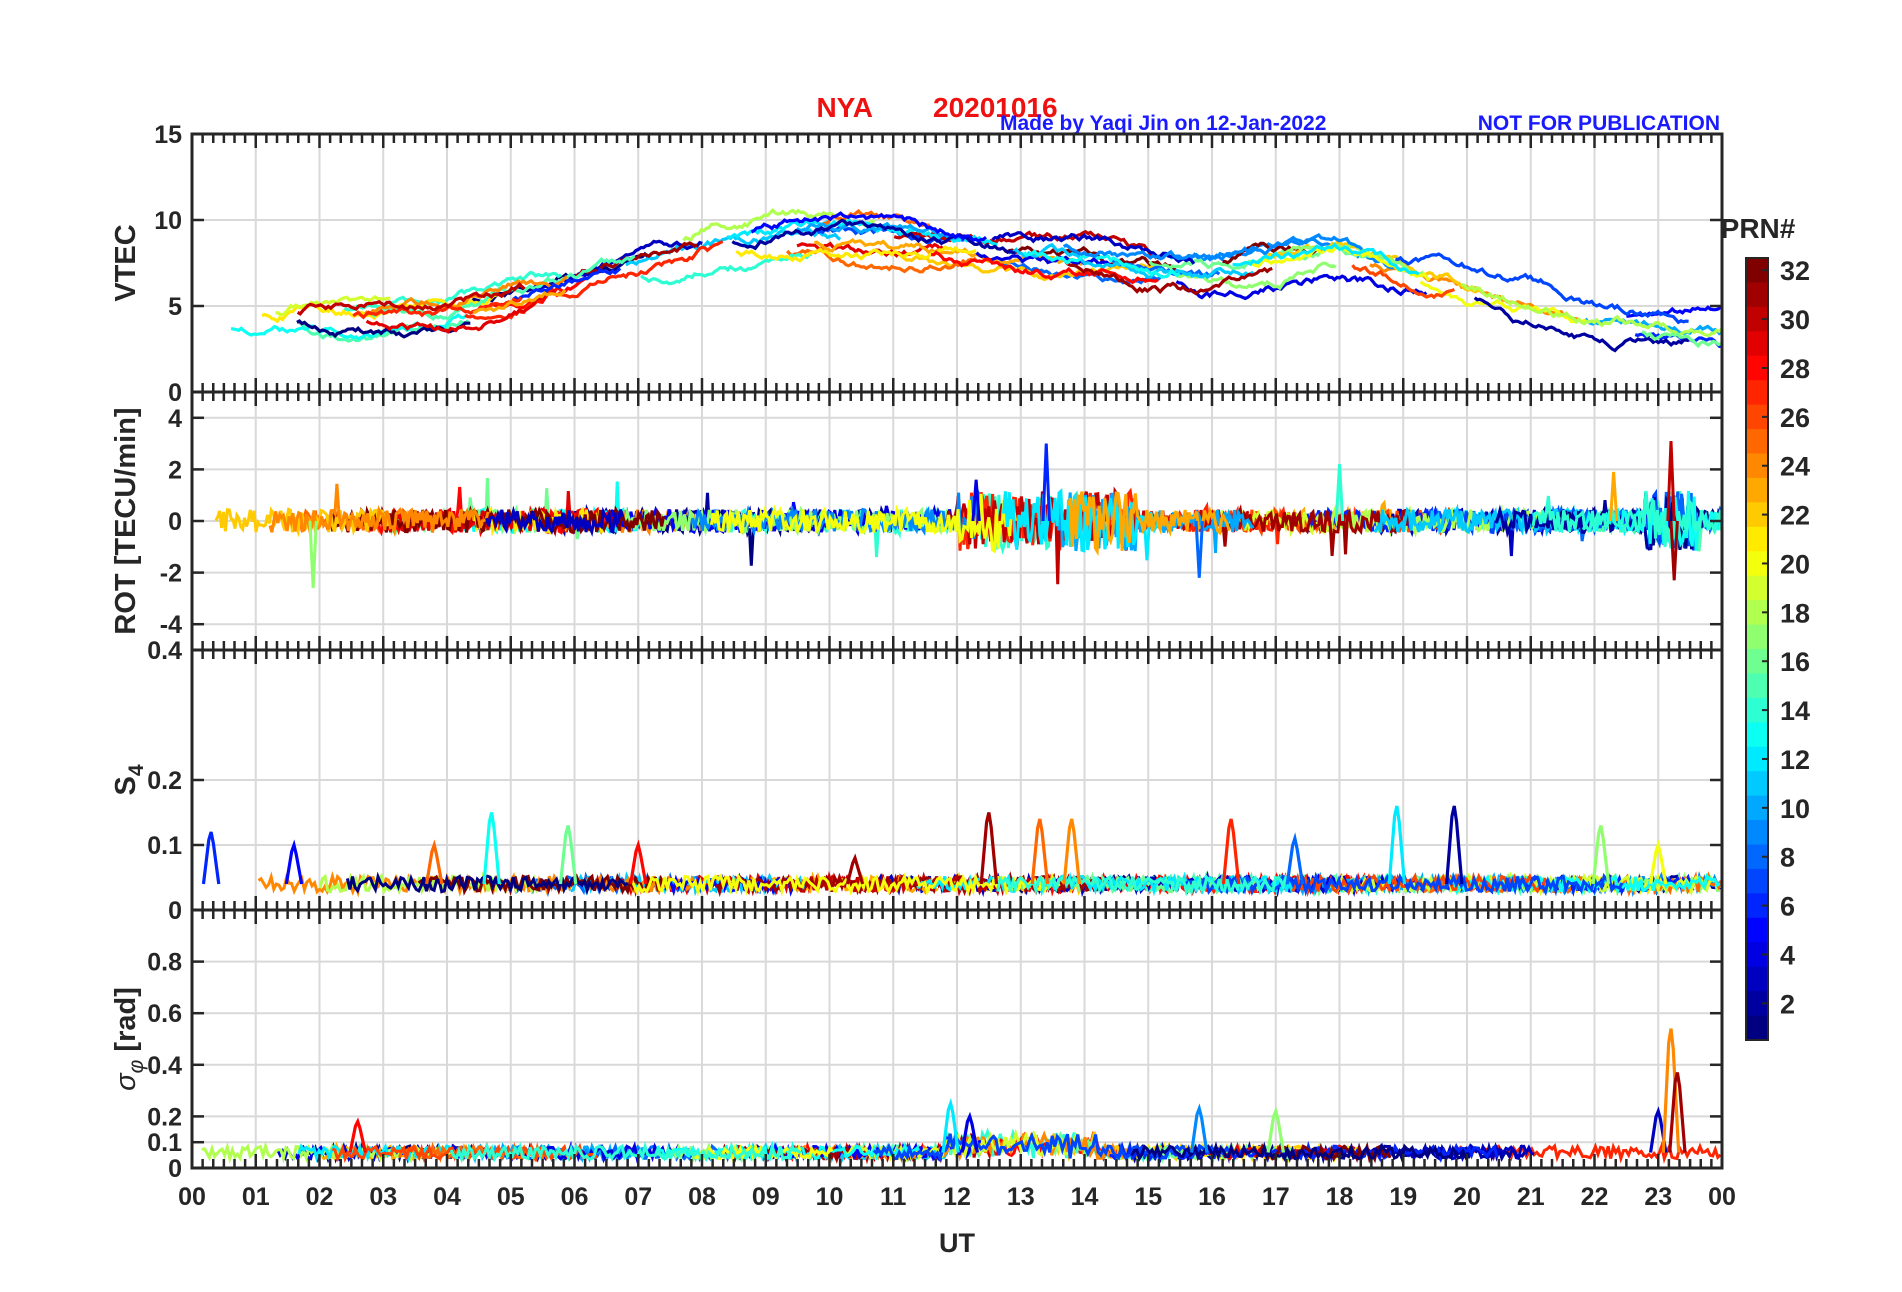 The width and height of the screenshot is (1902, 1292). What do you see at coordinates (1085, 1197) in the screenshot?
I see `x-tick-label: 14` at bounding box center [1085, 1197].